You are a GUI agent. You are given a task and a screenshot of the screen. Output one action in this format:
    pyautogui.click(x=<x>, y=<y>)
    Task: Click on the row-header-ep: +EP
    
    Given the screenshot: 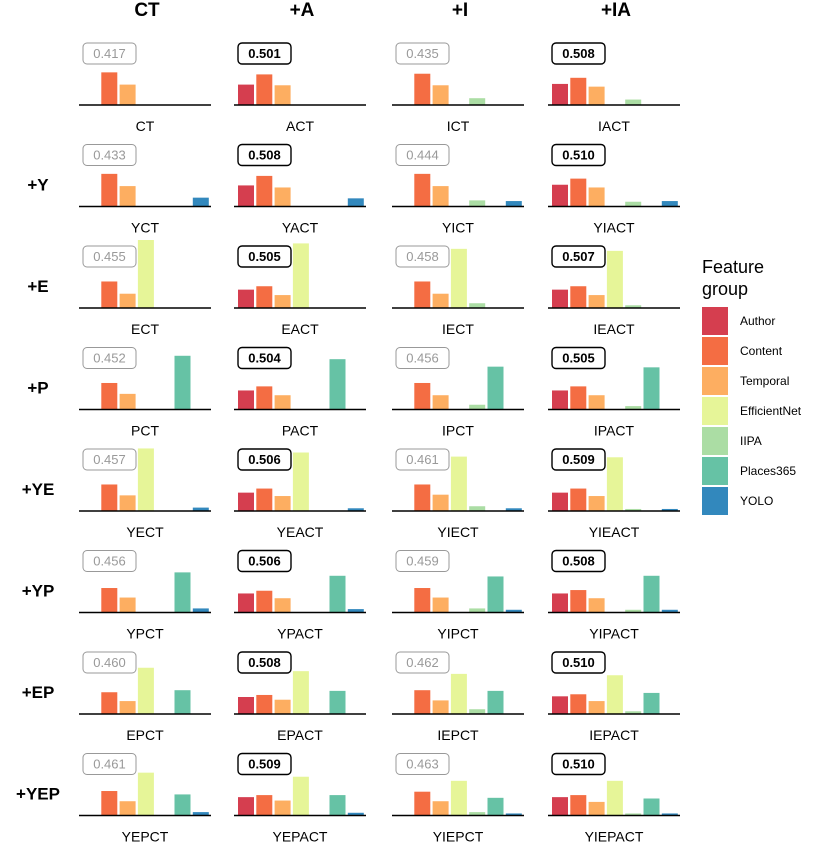 What is the action you would take?
    pyautogui.click(x=38, y=692)
    